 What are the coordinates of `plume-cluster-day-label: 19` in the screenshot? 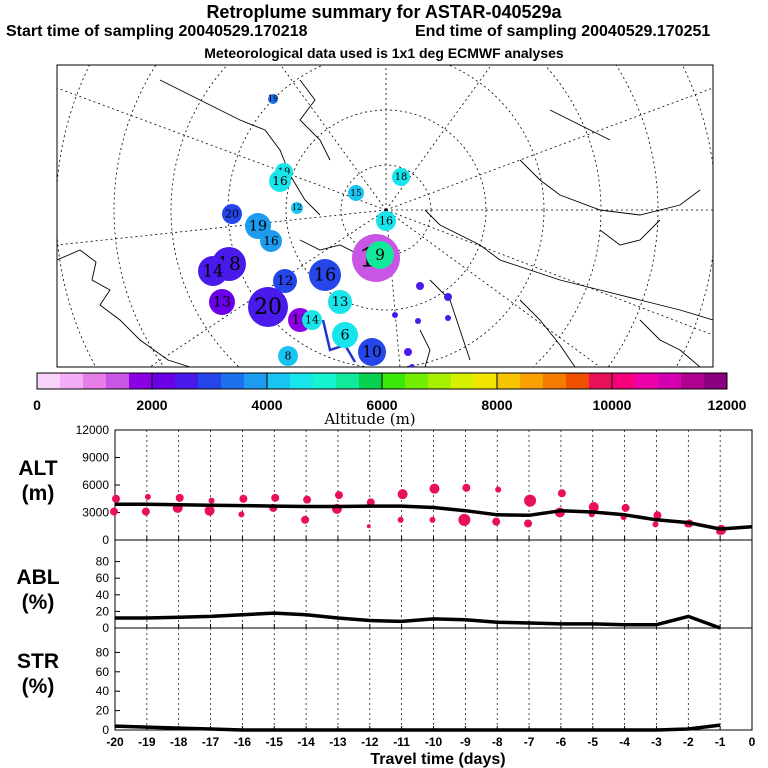 It's located at (273, 98).